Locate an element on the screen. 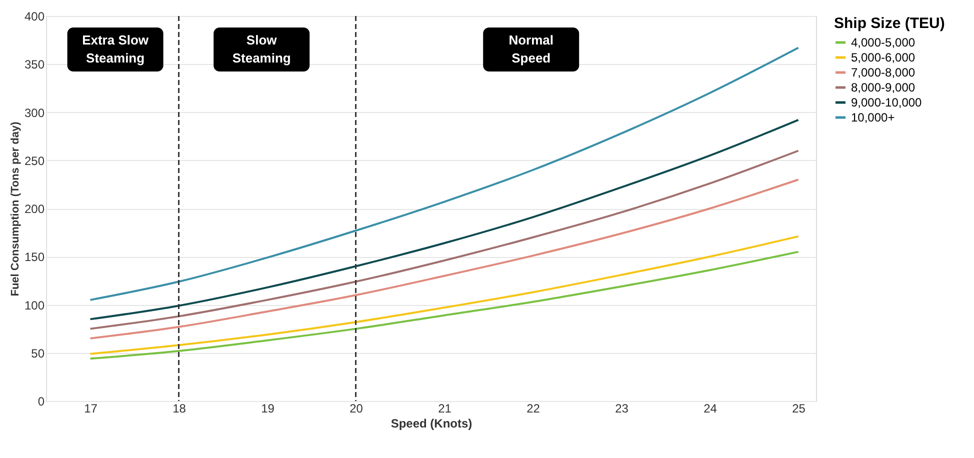  legend-title: Ship Size (TEU) is located at coordinates (889, 23).